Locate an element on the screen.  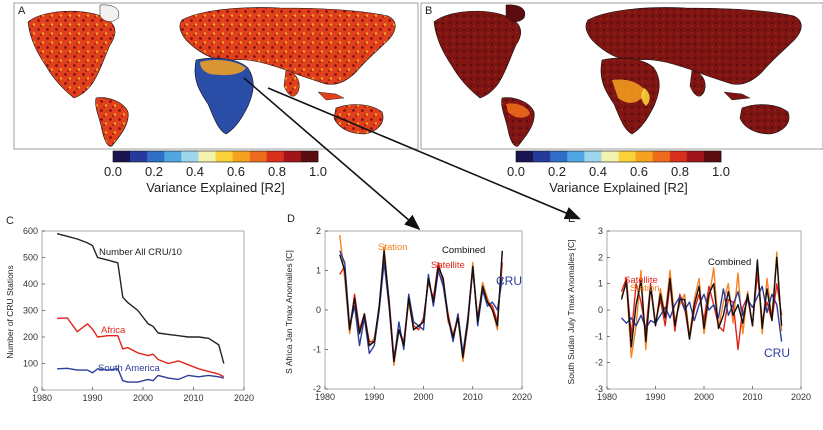
series-line-south-america is located at coordinates (140, 375).